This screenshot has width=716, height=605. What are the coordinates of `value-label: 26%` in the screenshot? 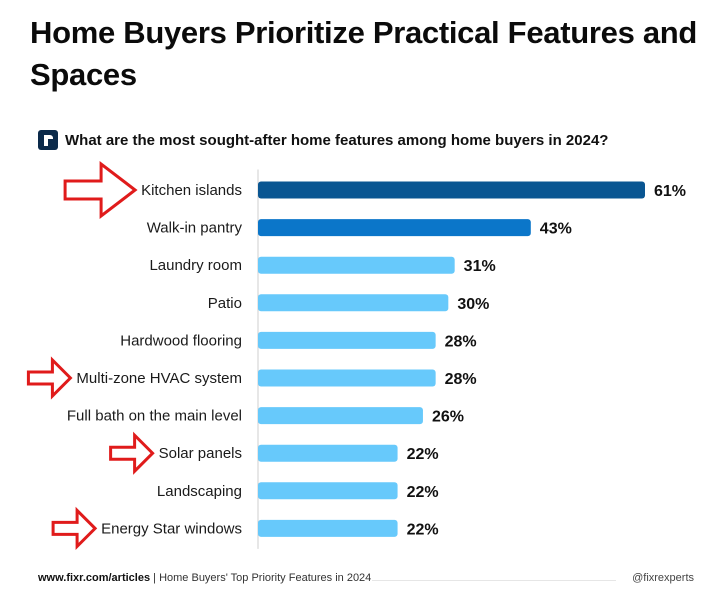 It's located at (448, 417).